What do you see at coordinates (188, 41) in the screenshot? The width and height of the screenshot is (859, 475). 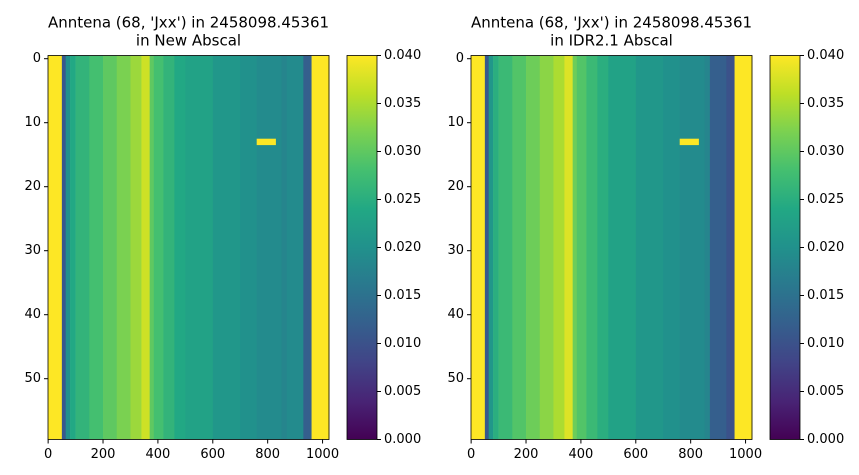 I see `chart-title: in New Abscal` at bounding box center [188, 41].